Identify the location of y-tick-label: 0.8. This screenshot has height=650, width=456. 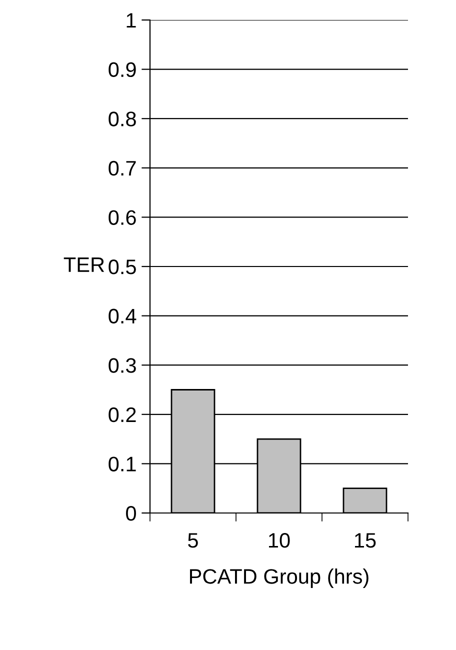
(122, 119).